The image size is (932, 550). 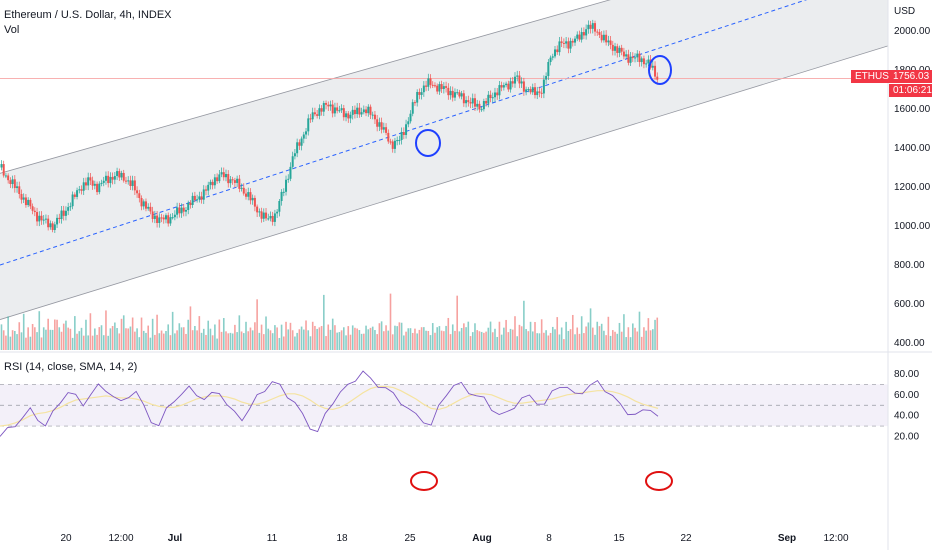 I want to click on red-circle-annotation, so click(x=424, y=481).